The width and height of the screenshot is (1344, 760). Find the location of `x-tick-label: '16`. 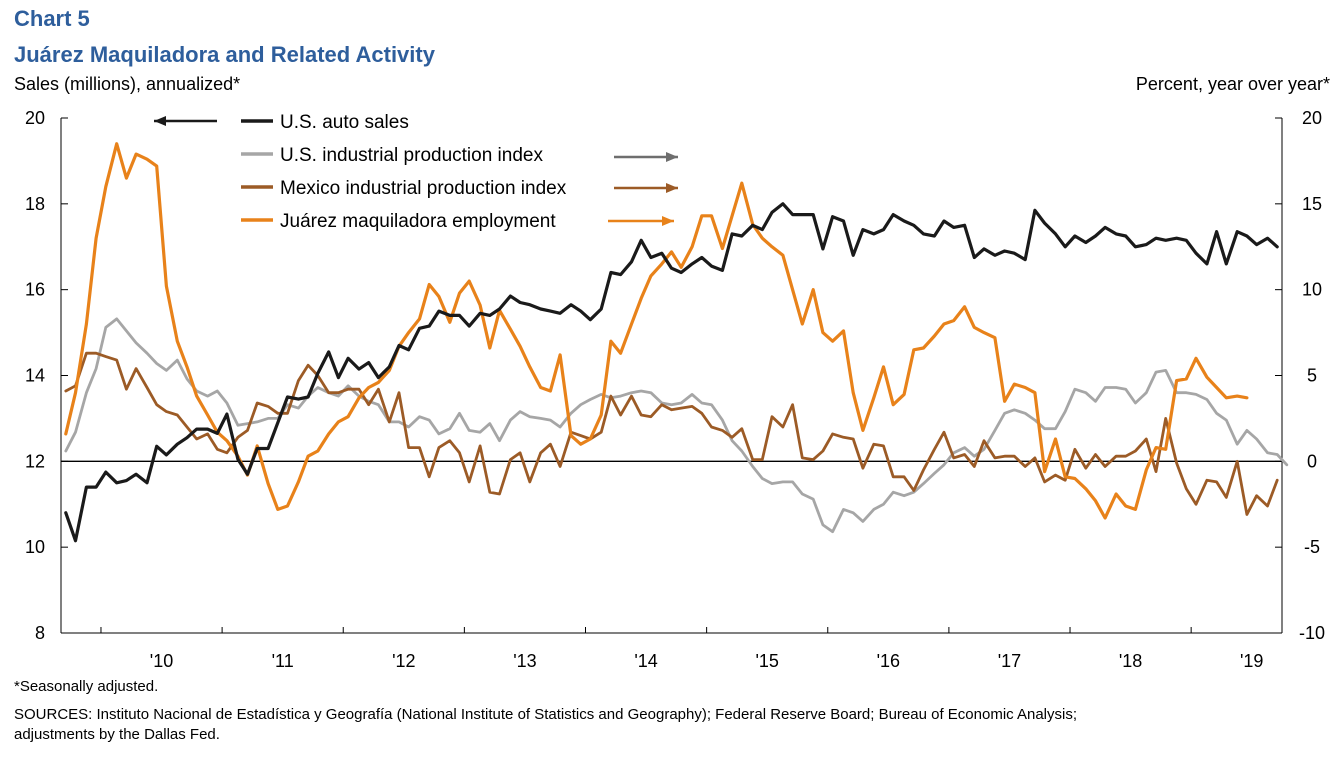

x-tick-label: '16 is located at coordinates (888, 661).